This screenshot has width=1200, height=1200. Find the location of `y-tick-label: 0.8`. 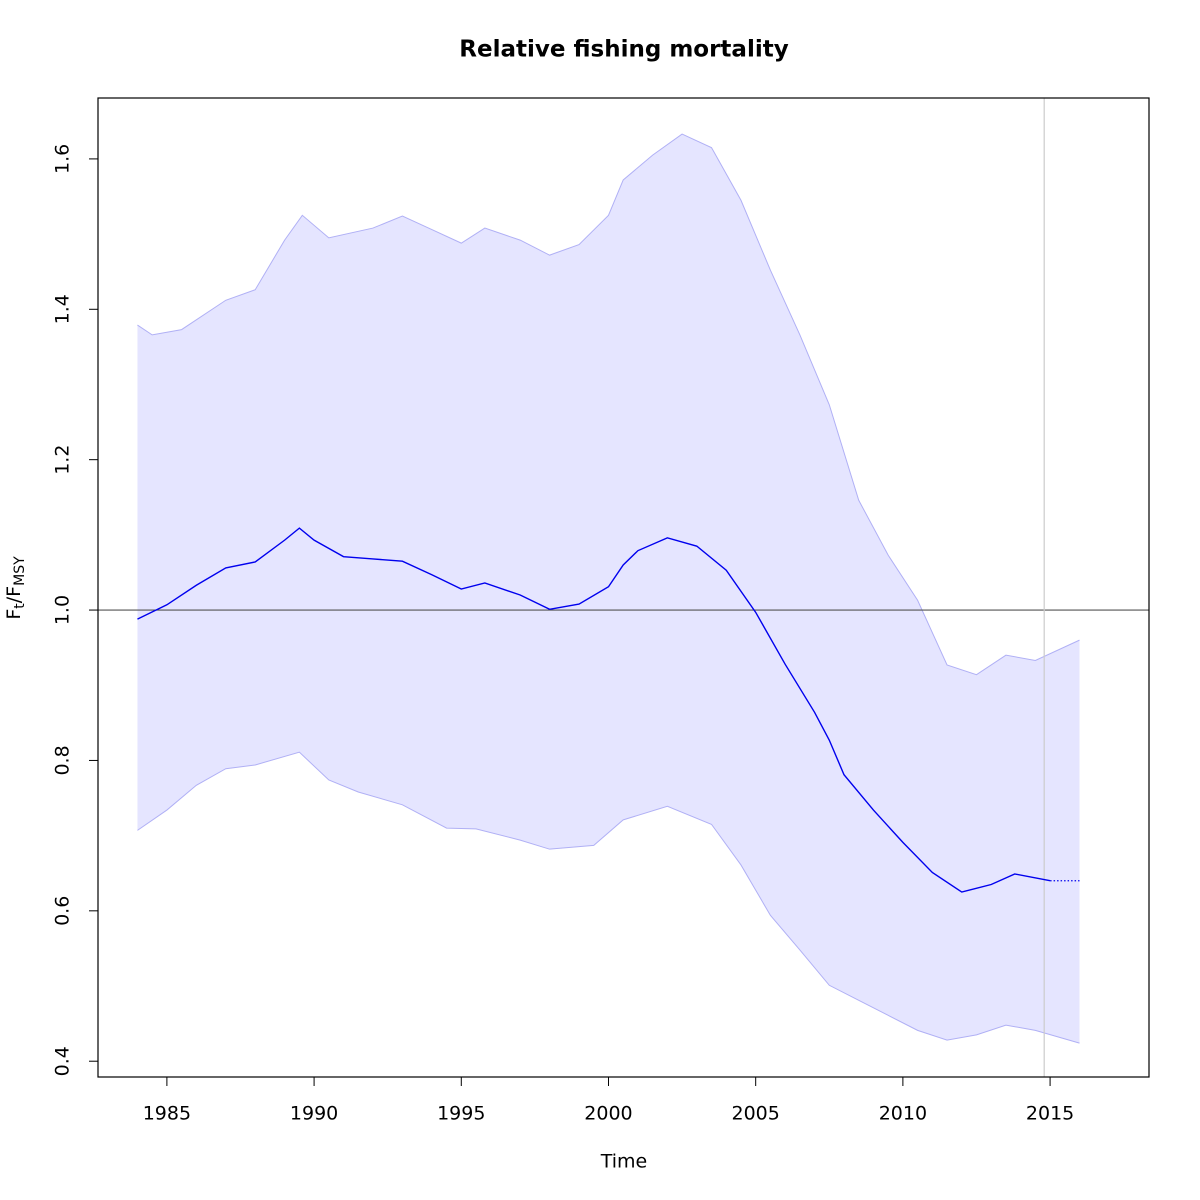

y-tick-label: 0.8 is located at coordinates (63, 760).